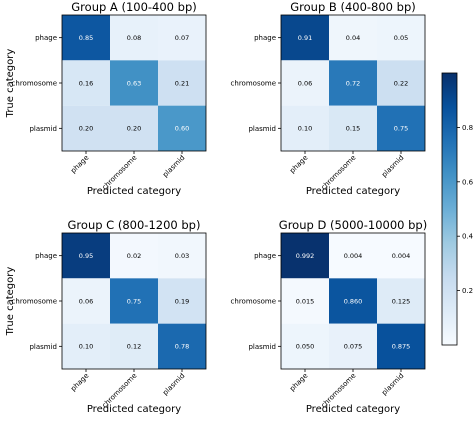  I want to click on colorbar-tick-label: 0.6, so click(468, 182).